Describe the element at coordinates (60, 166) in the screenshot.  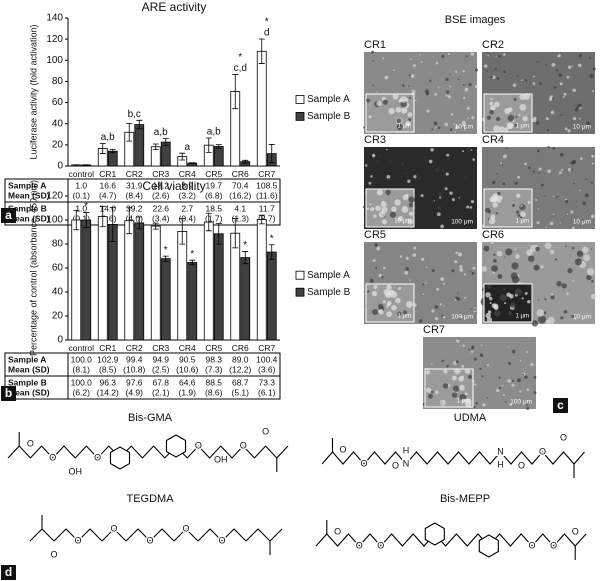
I see `y-tick-label: 0` at that location.